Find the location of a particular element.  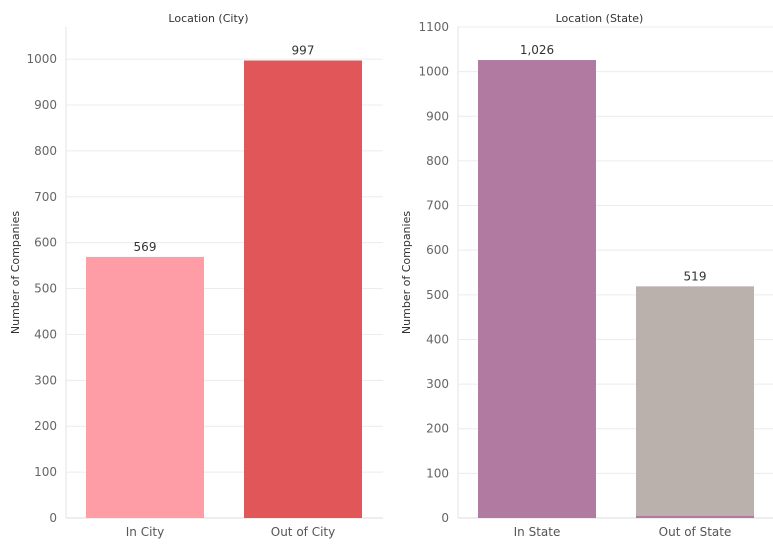

x-category-label: Out of State is located at coordinates (695, 532).